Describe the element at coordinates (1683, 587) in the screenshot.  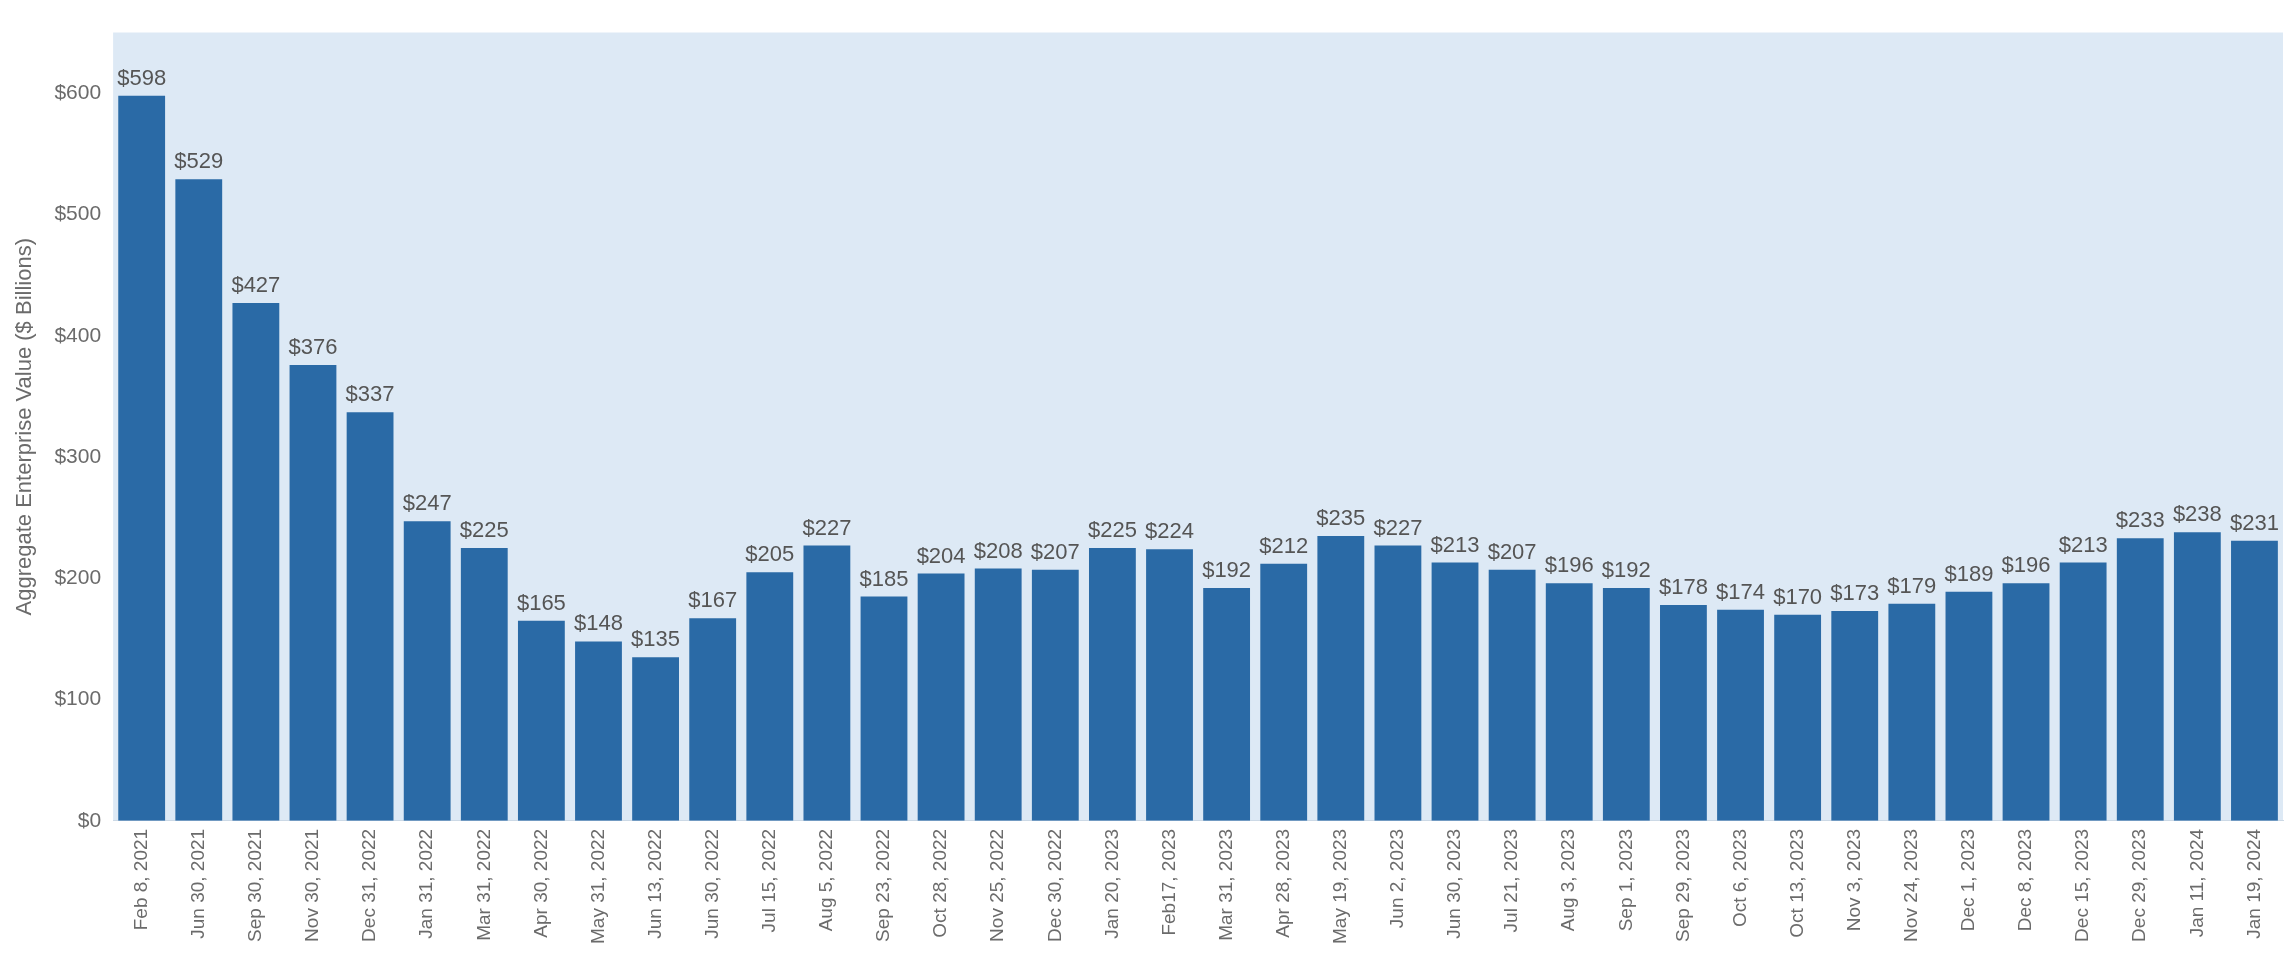
I see `data-label: $178` at that location.